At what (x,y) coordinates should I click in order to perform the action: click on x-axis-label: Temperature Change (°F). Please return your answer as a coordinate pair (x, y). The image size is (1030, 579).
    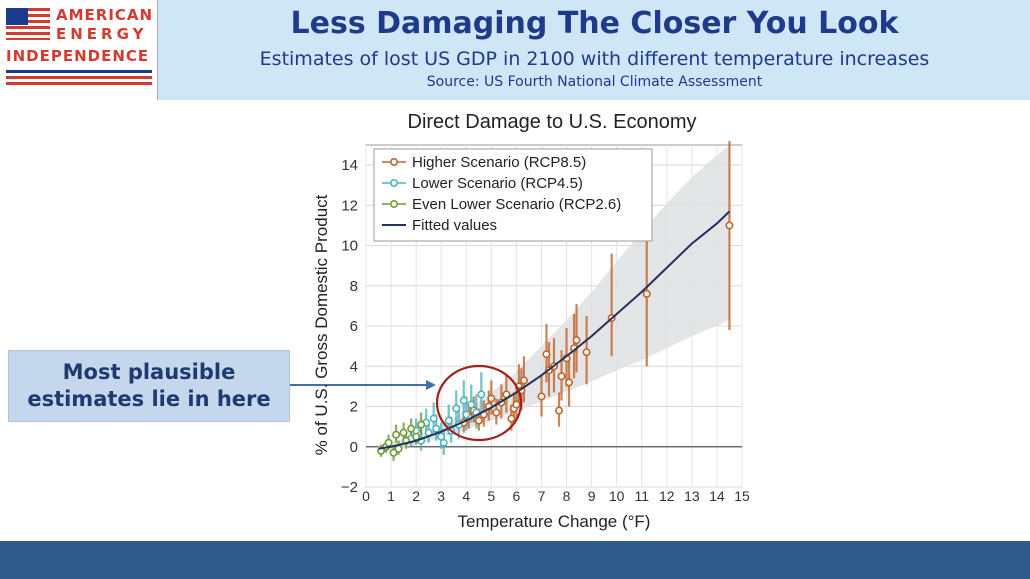
    Looking at the image, I should click on (554, 521).